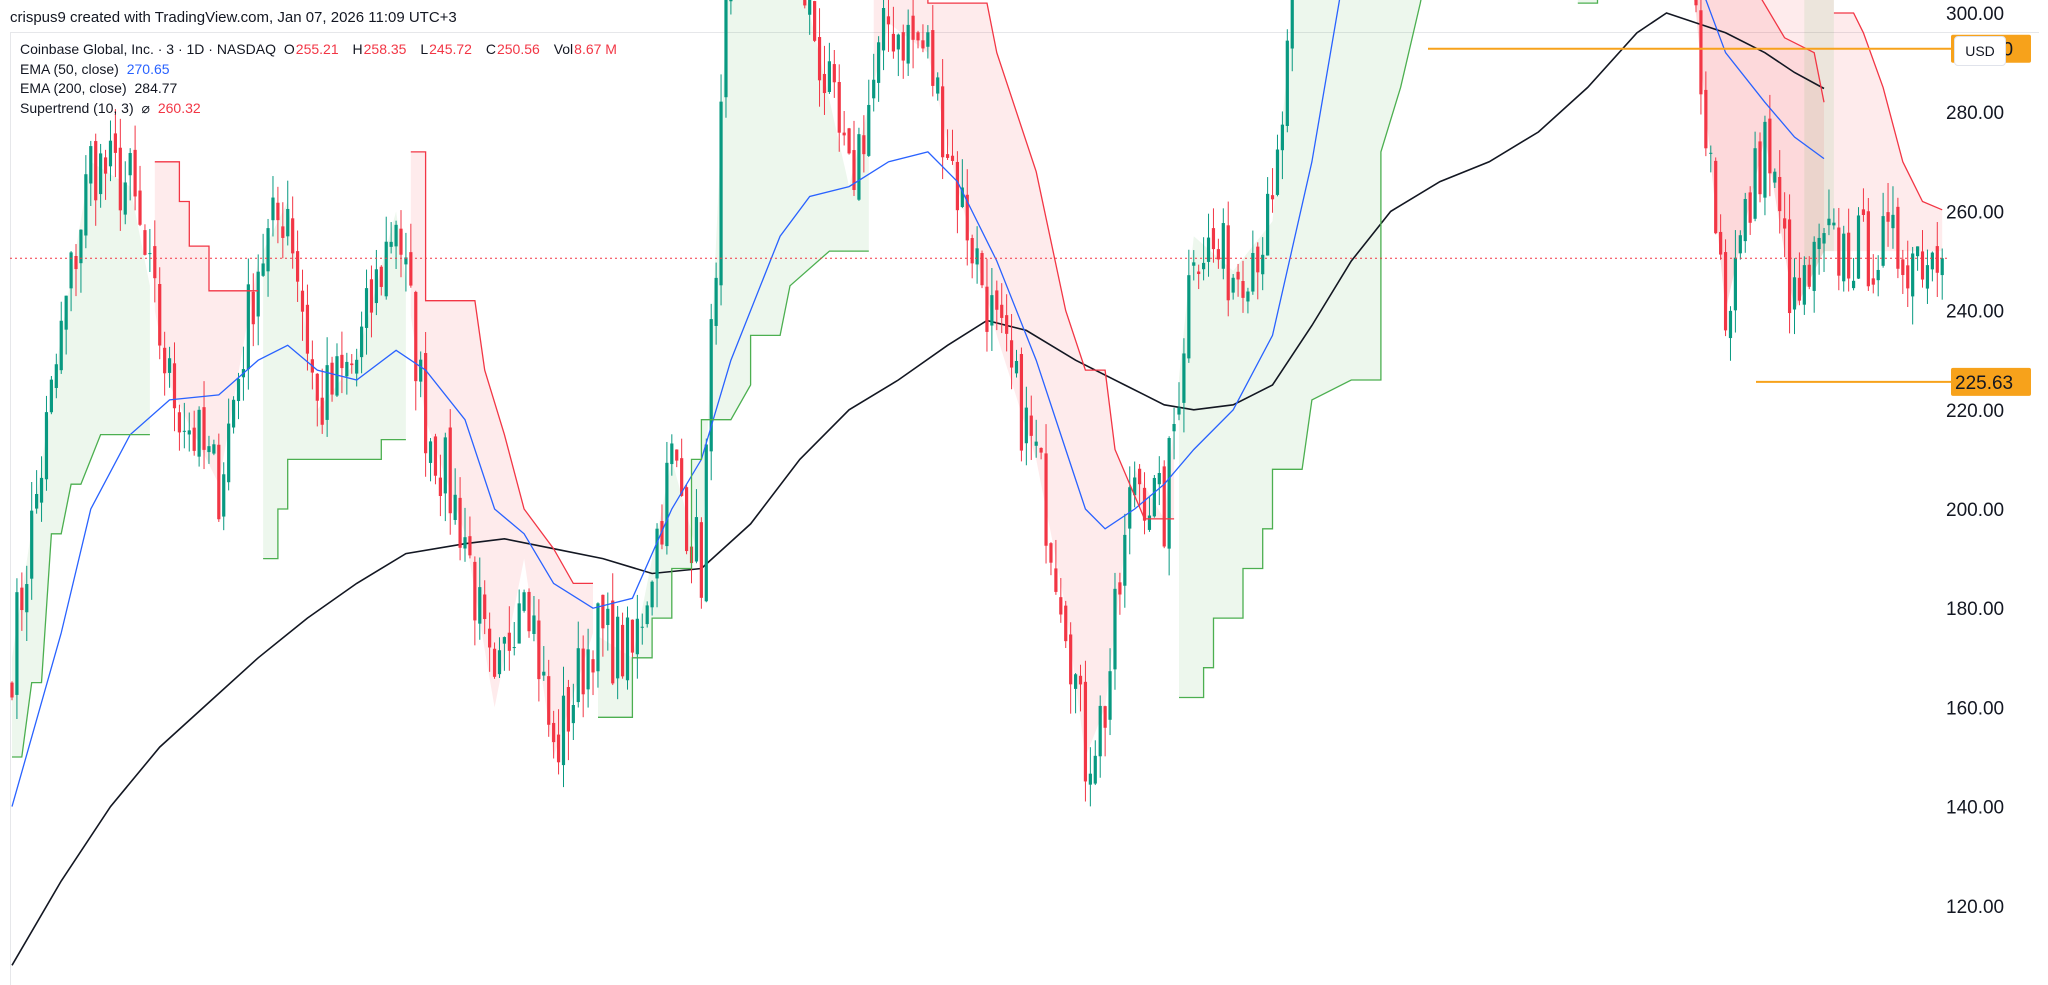 This screenshot has height=985, width=2048. Describe the element at coordinates (1975, 907) in the screenshot. I see `price-tick-label: 120.00` at that location.